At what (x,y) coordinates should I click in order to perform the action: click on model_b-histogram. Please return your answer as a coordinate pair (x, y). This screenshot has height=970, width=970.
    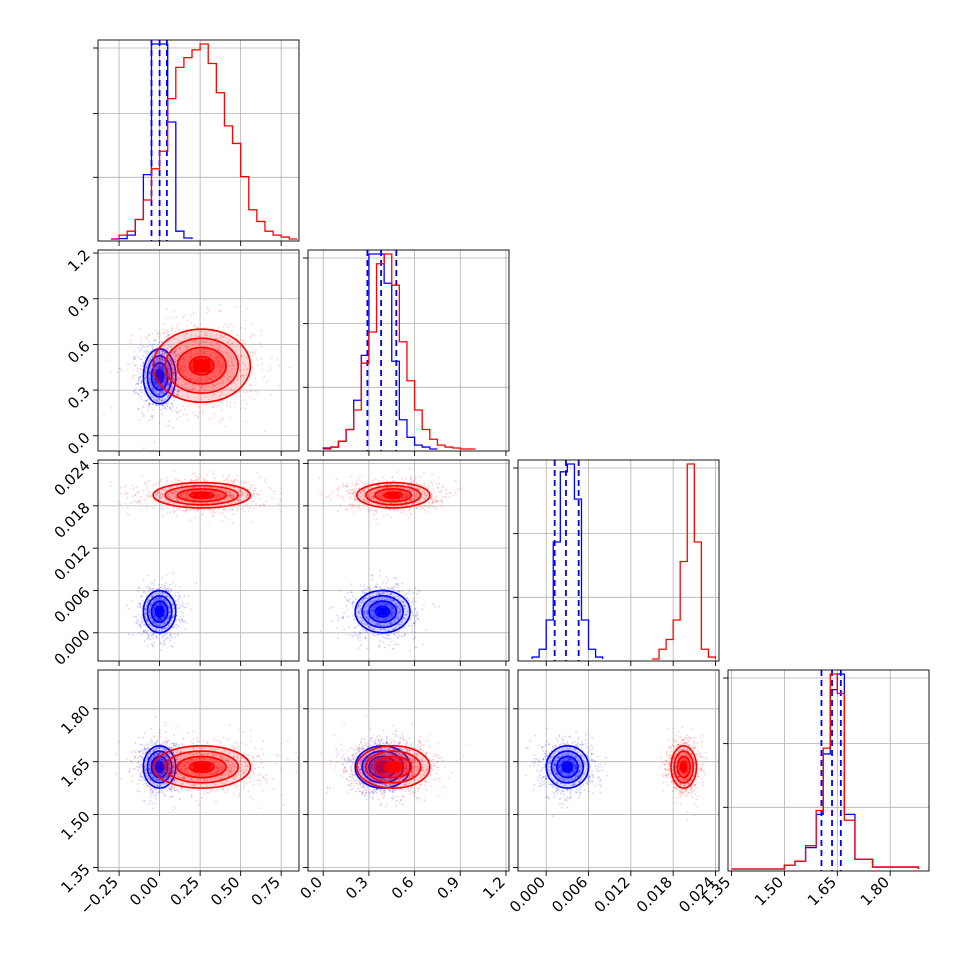
    Looking at the image, I should click on (399, 351).